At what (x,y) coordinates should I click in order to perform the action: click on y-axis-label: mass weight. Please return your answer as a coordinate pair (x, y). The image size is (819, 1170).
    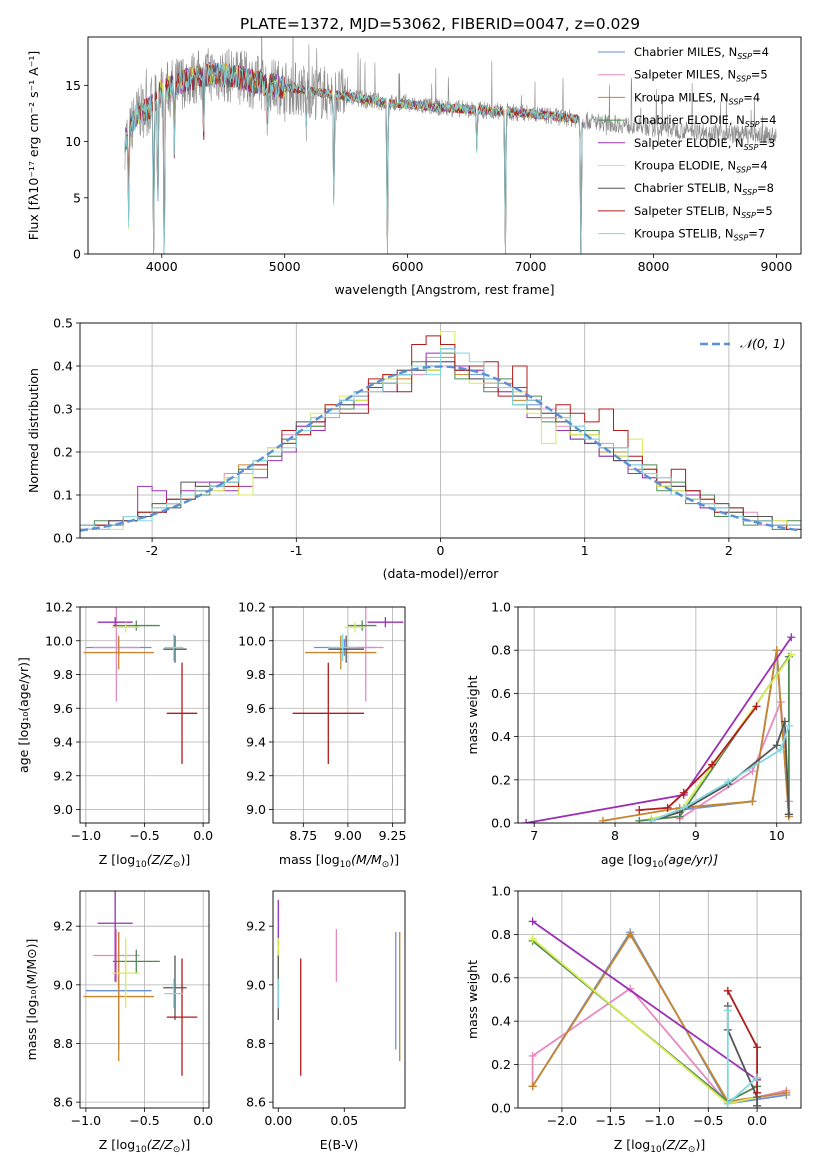
    Looking at the image, I should click on (472, 714).